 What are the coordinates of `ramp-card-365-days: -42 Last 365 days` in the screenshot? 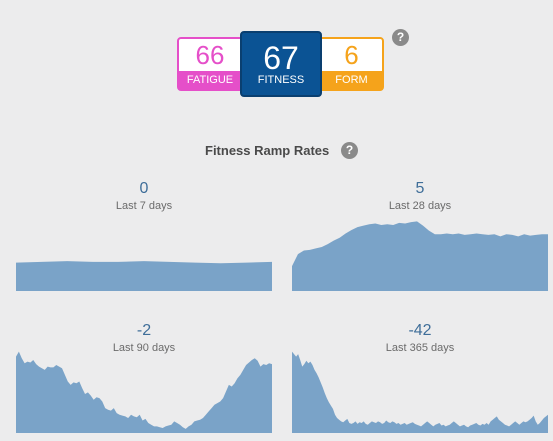 It's located at (420, 376).